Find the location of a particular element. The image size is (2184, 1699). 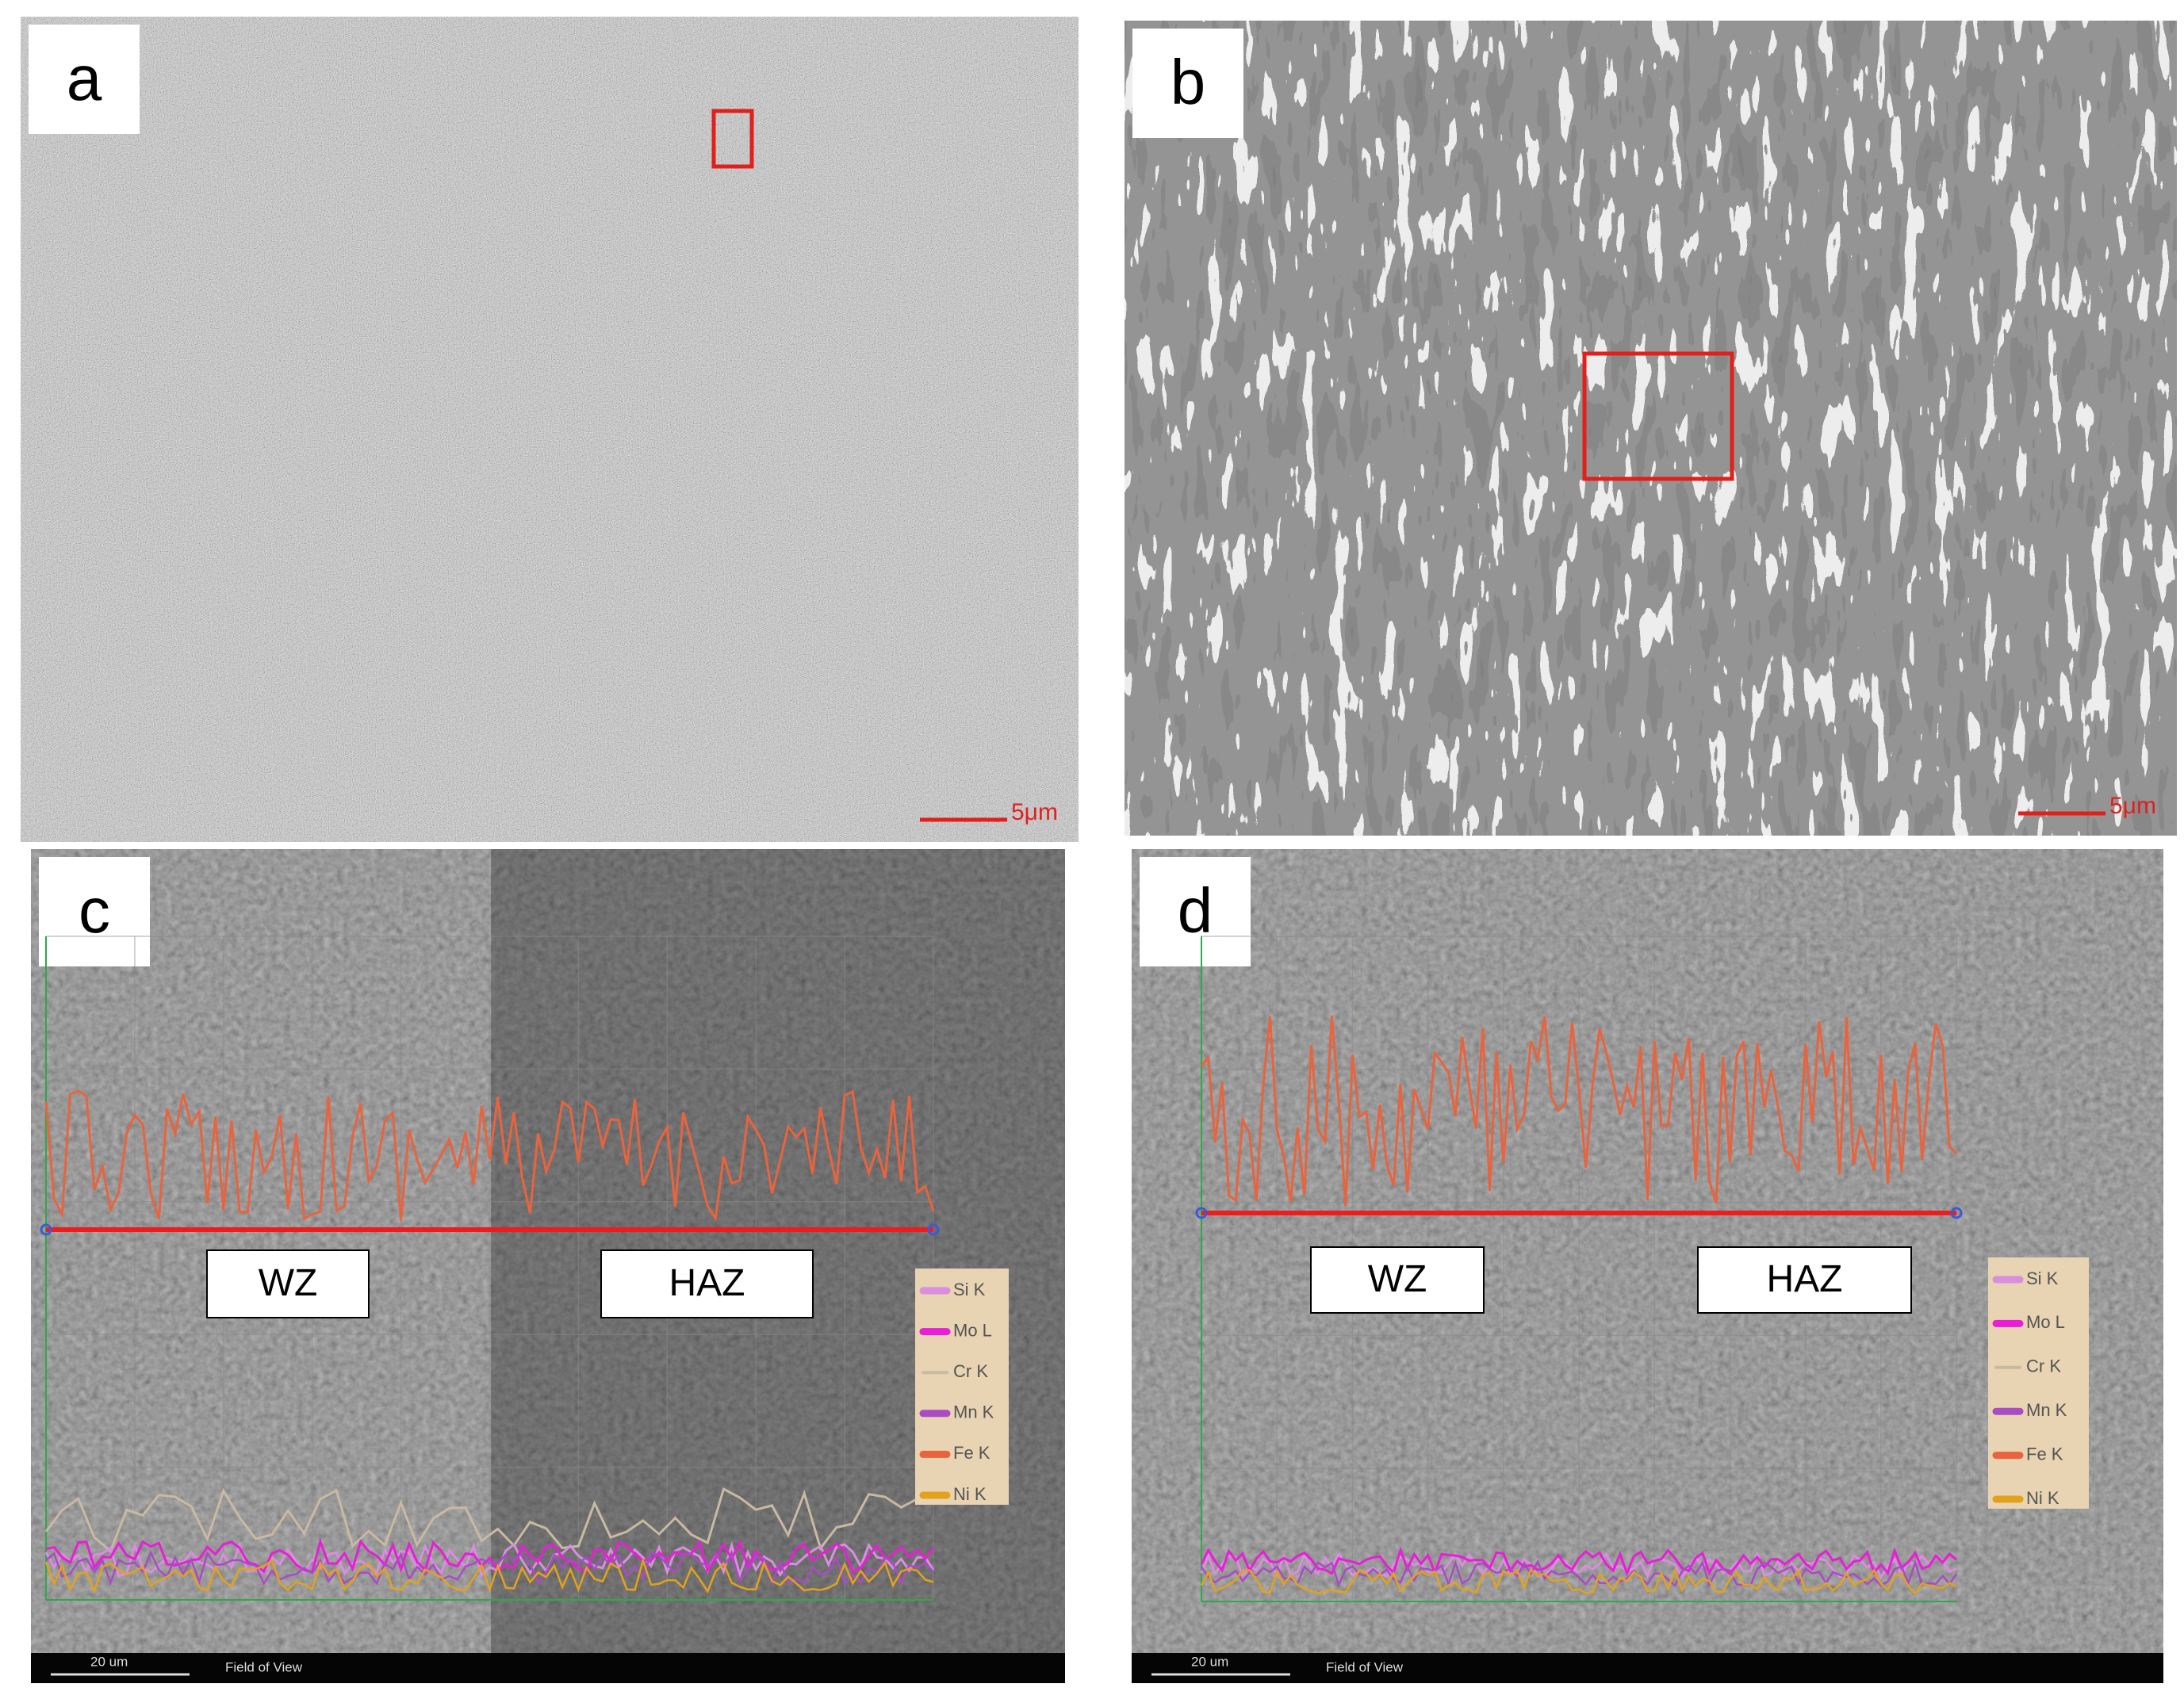

panel-label: d is located at coordinates (1195, 910).